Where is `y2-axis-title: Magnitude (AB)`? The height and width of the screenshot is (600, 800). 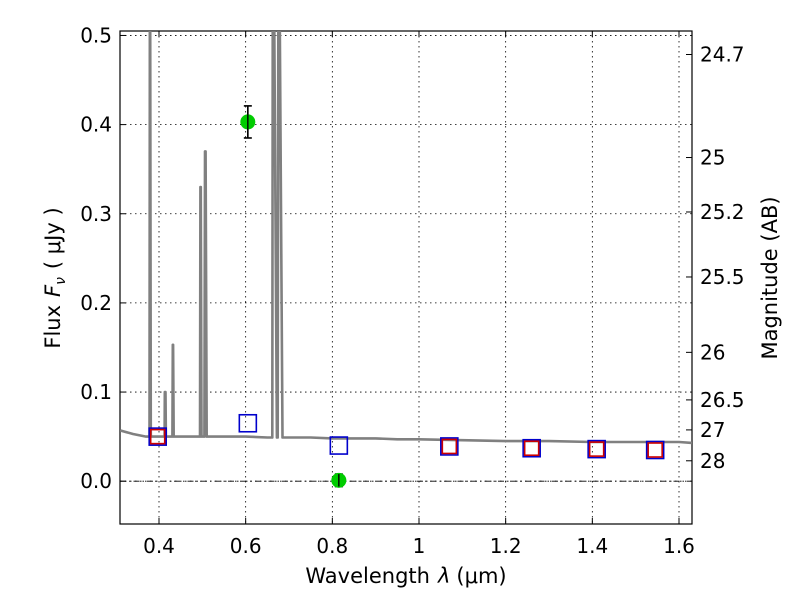 y2-axis-title: Magnitude (AB) is located at coordinates (770, 277).